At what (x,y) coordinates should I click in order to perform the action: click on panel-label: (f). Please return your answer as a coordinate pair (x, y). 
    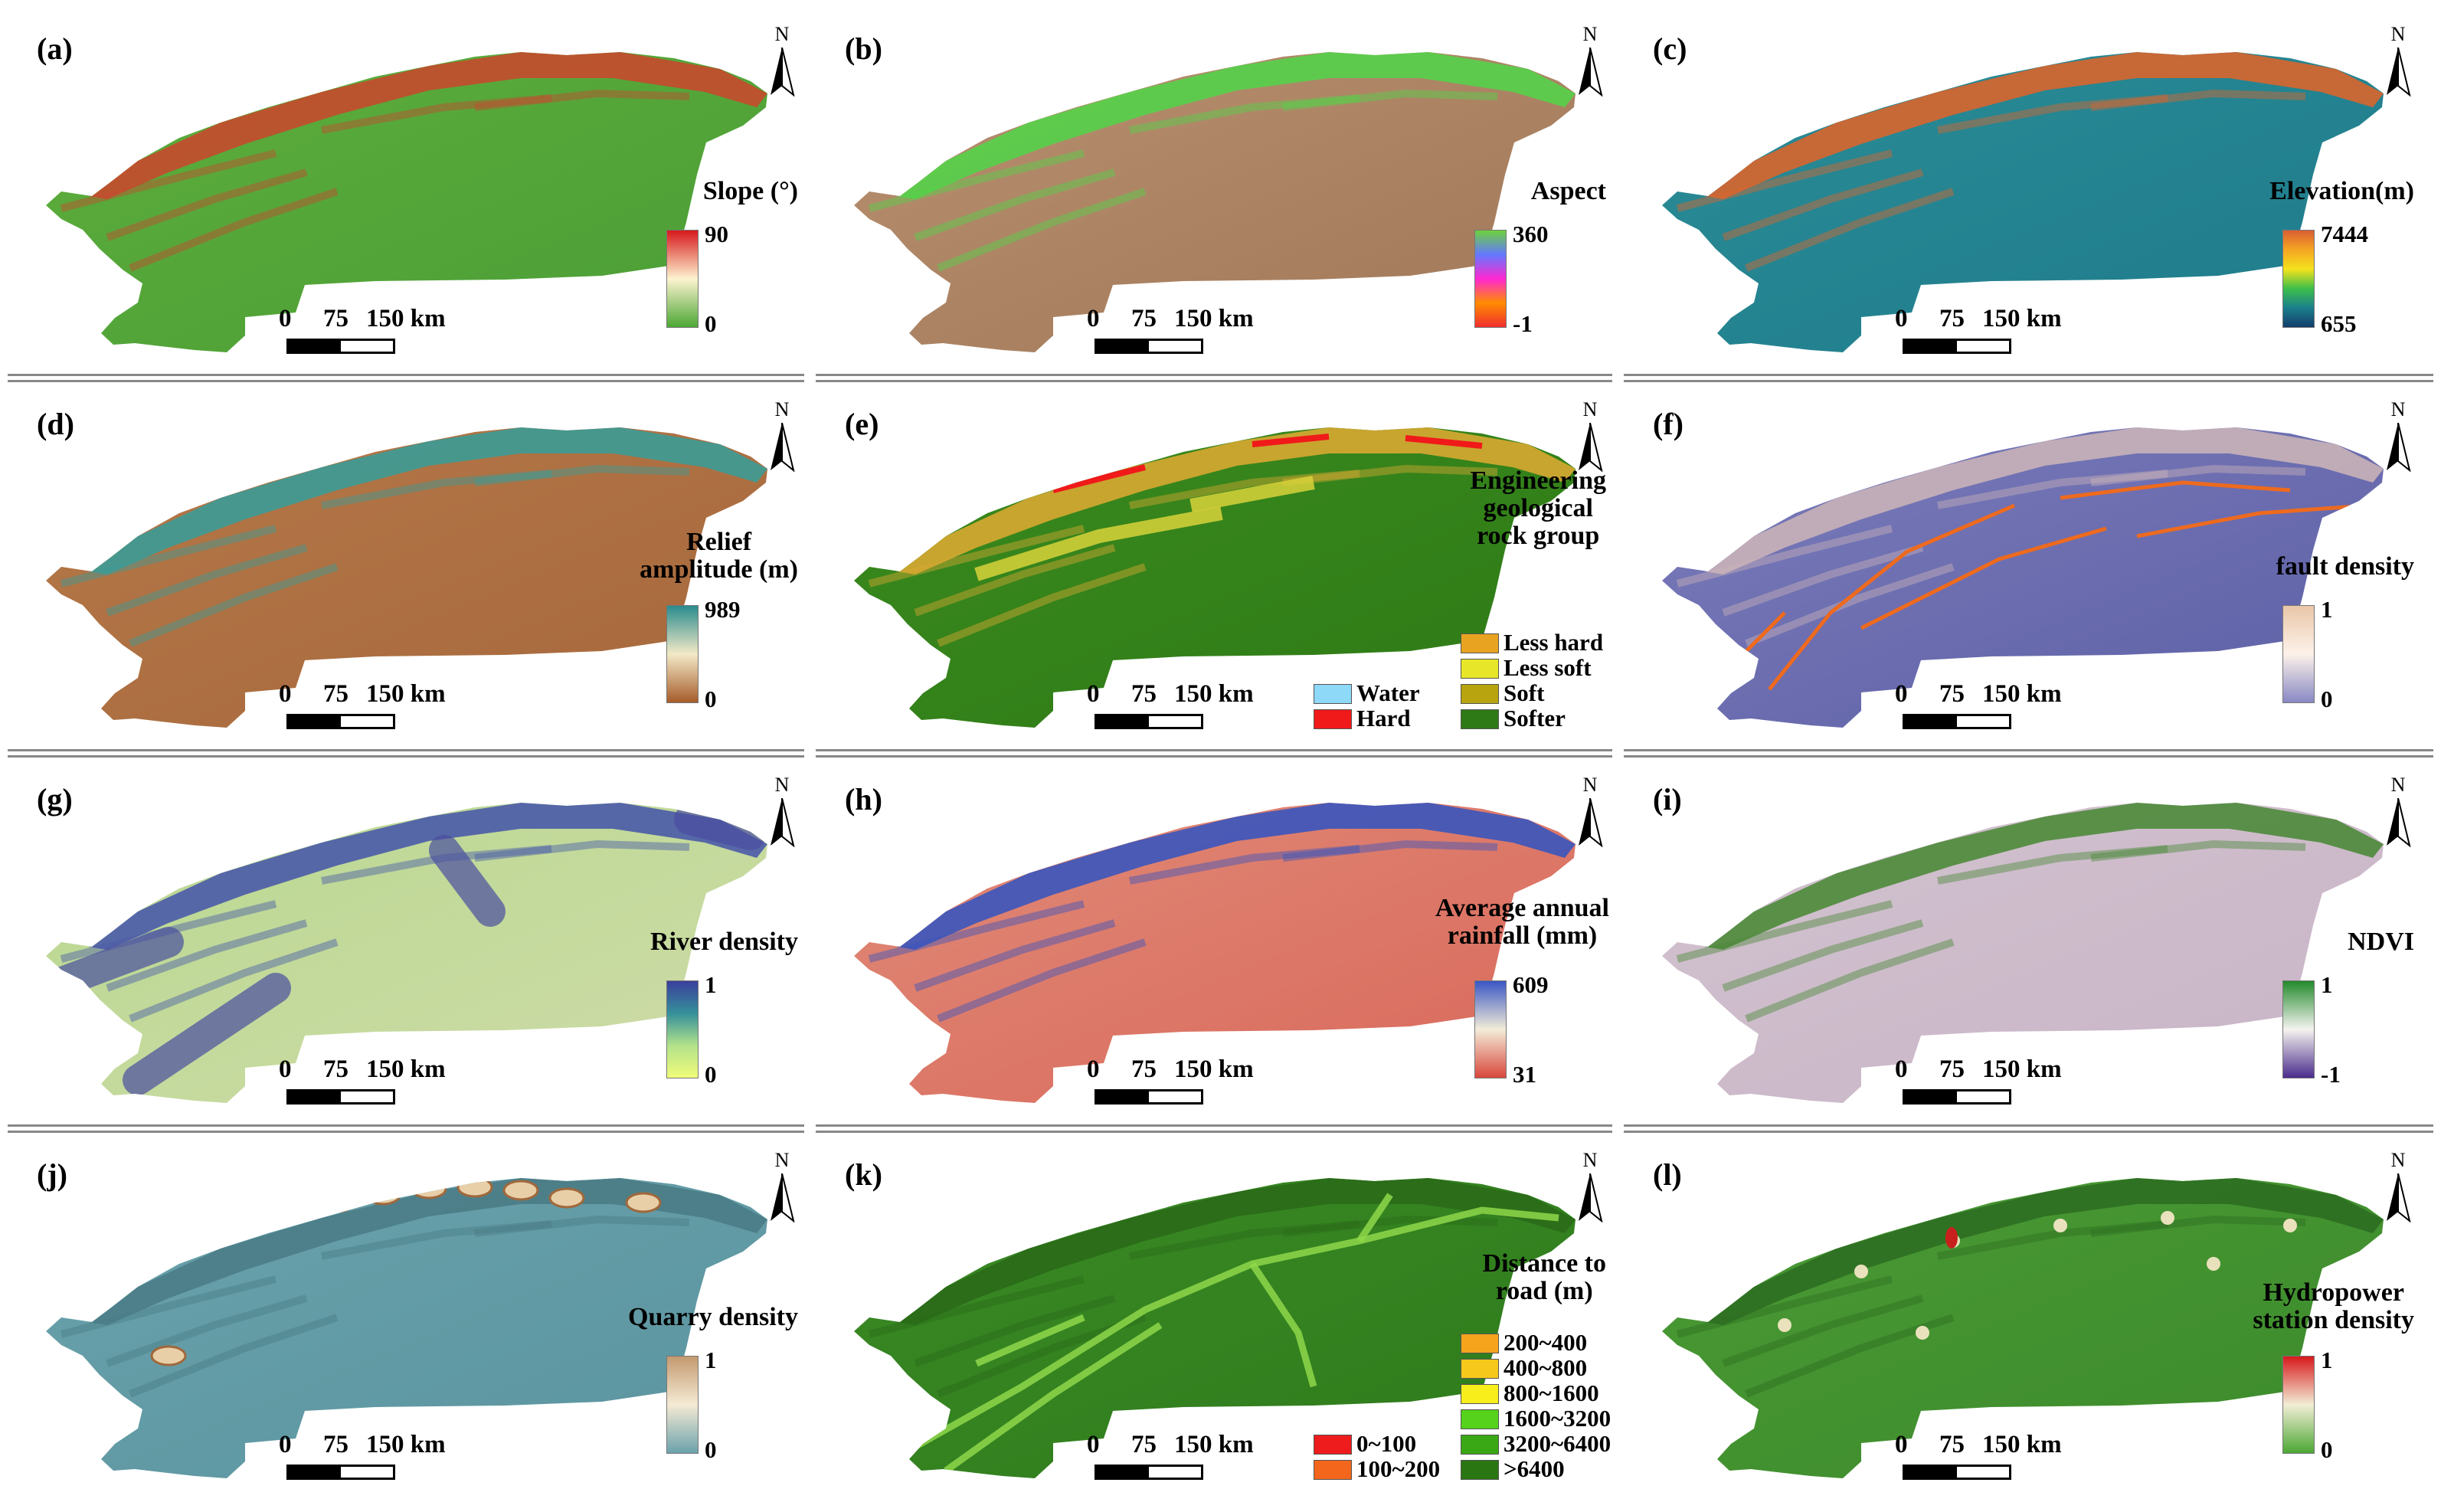
    Looking at the image, I should click on (1668, 424).